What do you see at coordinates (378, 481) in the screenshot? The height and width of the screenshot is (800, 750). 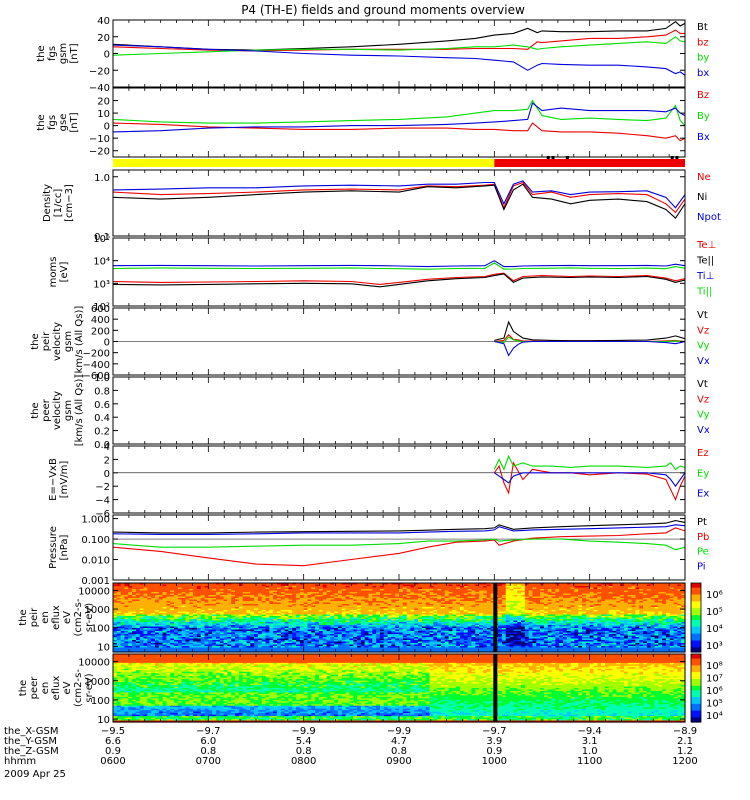 I see `panel-efield: Ez Ey Ex 4 2 0 −2 −4 −6 E=−VxB [mV/m]` at bounding box center [378, 481].